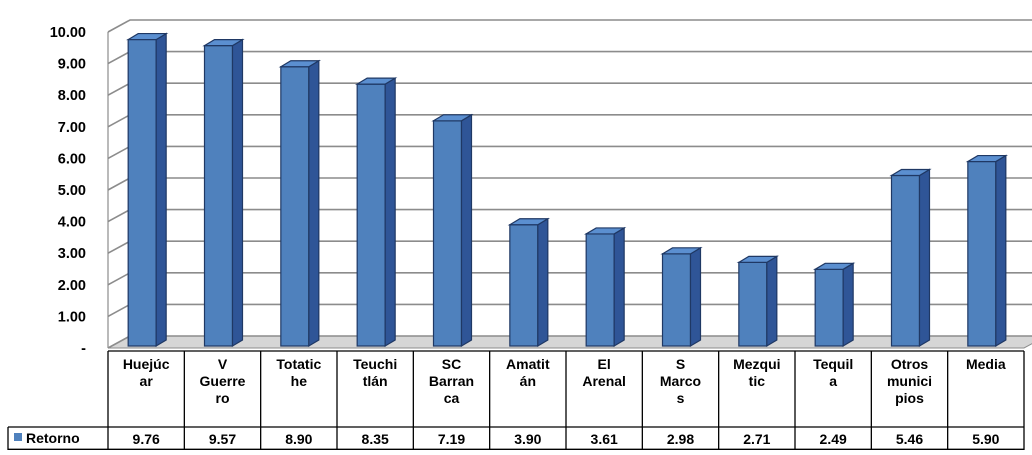 The image size is (1032, 455). Describe the element at coordinates (72, 223) in the screenshot. I see `y-tick-label: 4.00` at that location.